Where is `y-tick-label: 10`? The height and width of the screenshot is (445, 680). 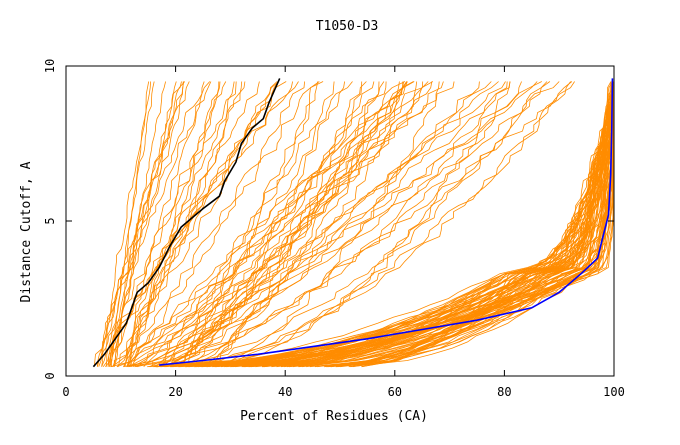
y-tick-label: 10 is located at coordinates (50, 66).